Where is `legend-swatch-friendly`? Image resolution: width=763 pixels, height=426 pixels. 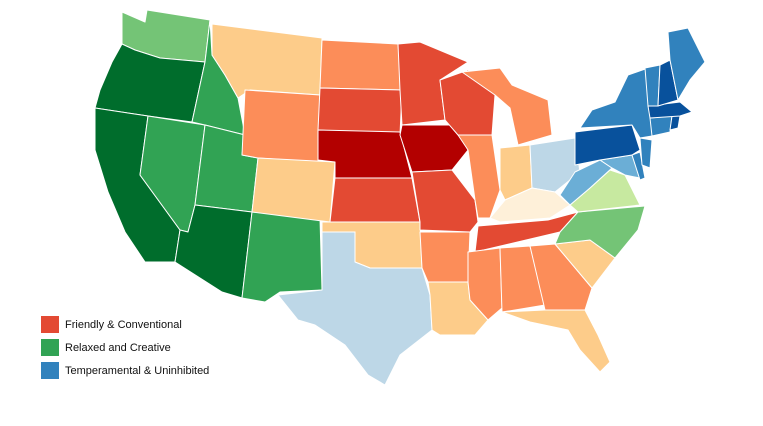 legend-swatch-friendly is located at coordinates (50, 324).